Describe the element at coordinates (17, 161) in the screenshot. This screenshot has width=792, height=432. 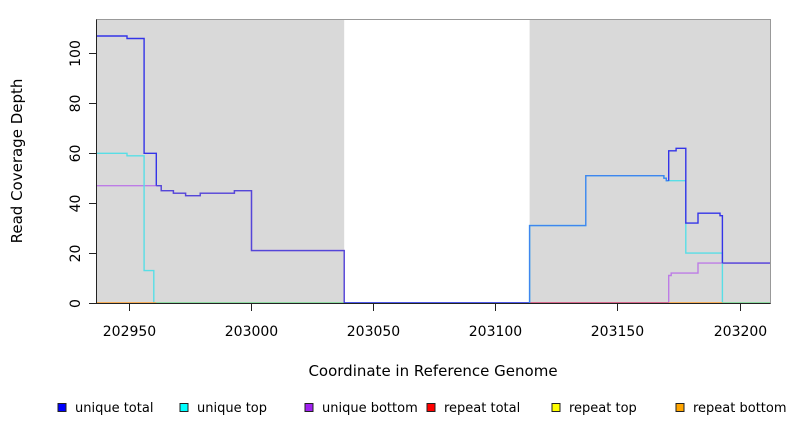
I see `y-axis-title: Read Coverage Depth` at that location.